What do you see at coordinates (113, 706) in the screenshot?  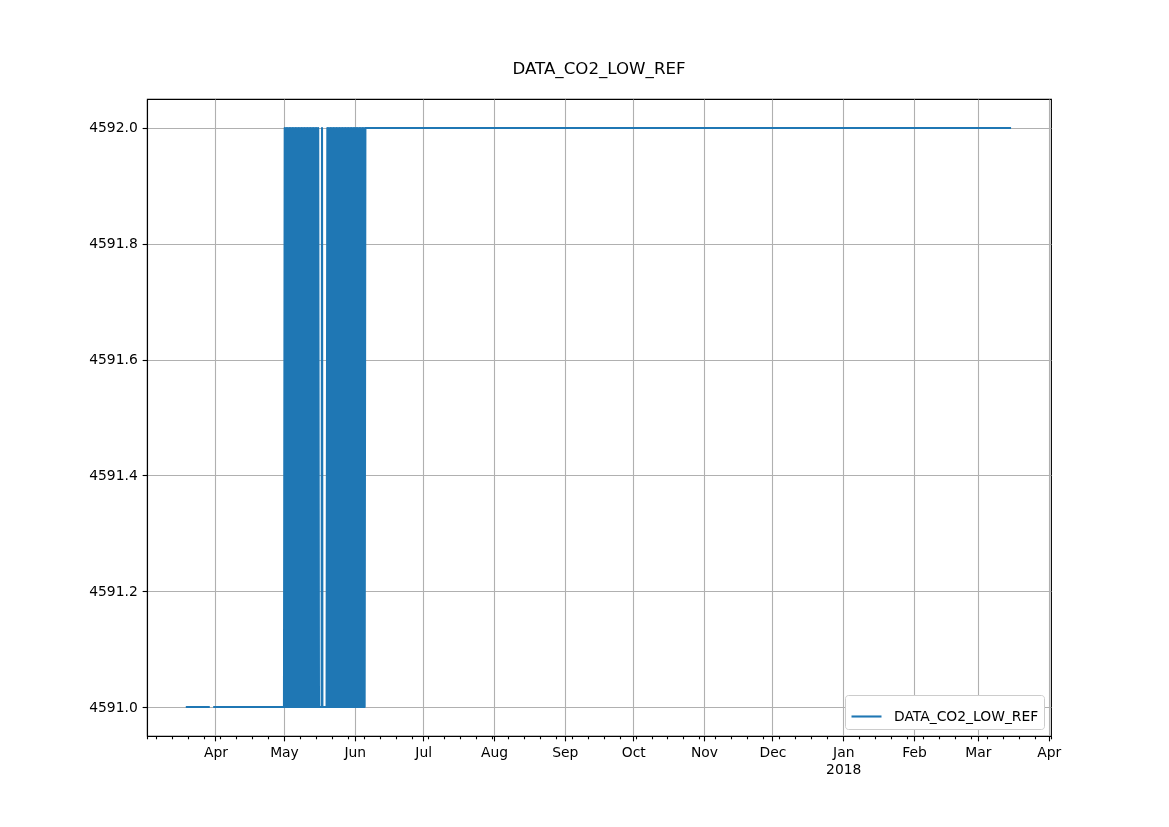 I see `y-tick-label: 4591.0` at bounding box center [113, 706].